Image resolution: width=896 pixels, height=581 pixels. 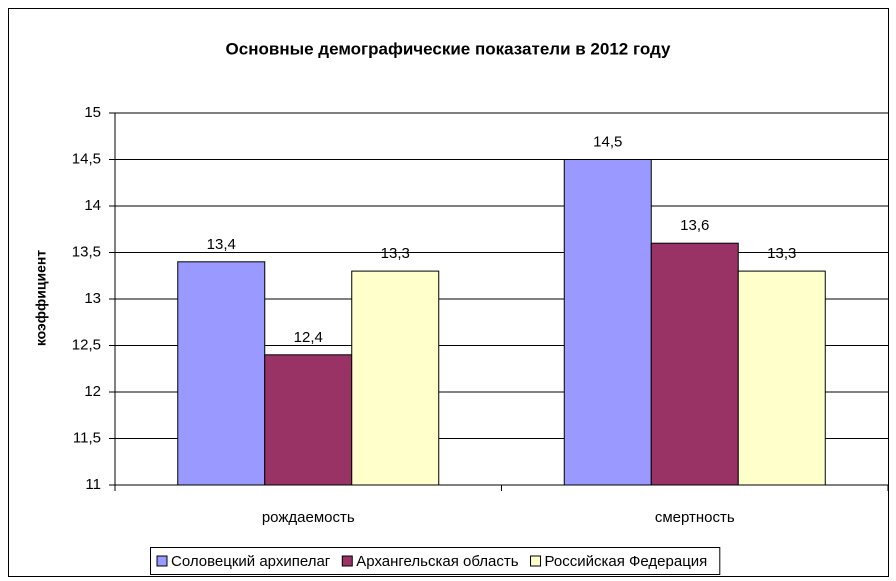 What do you see at coordinates (41, 298) in the screenshot?
I see `y-axis-title: коэффициент` at bounding box center [41, 298].